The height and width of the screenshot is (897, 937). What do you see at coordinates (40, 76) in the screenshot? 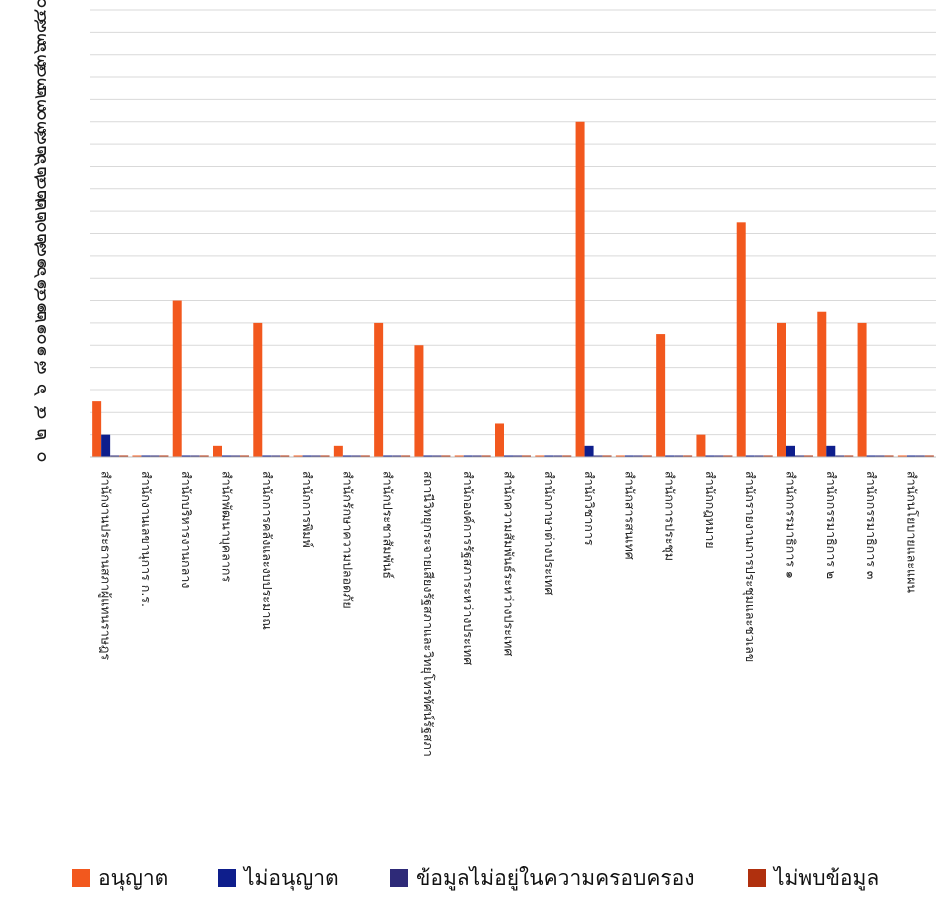
I see `y-tick-label: ๓๔` at bounding box center [40, 76].